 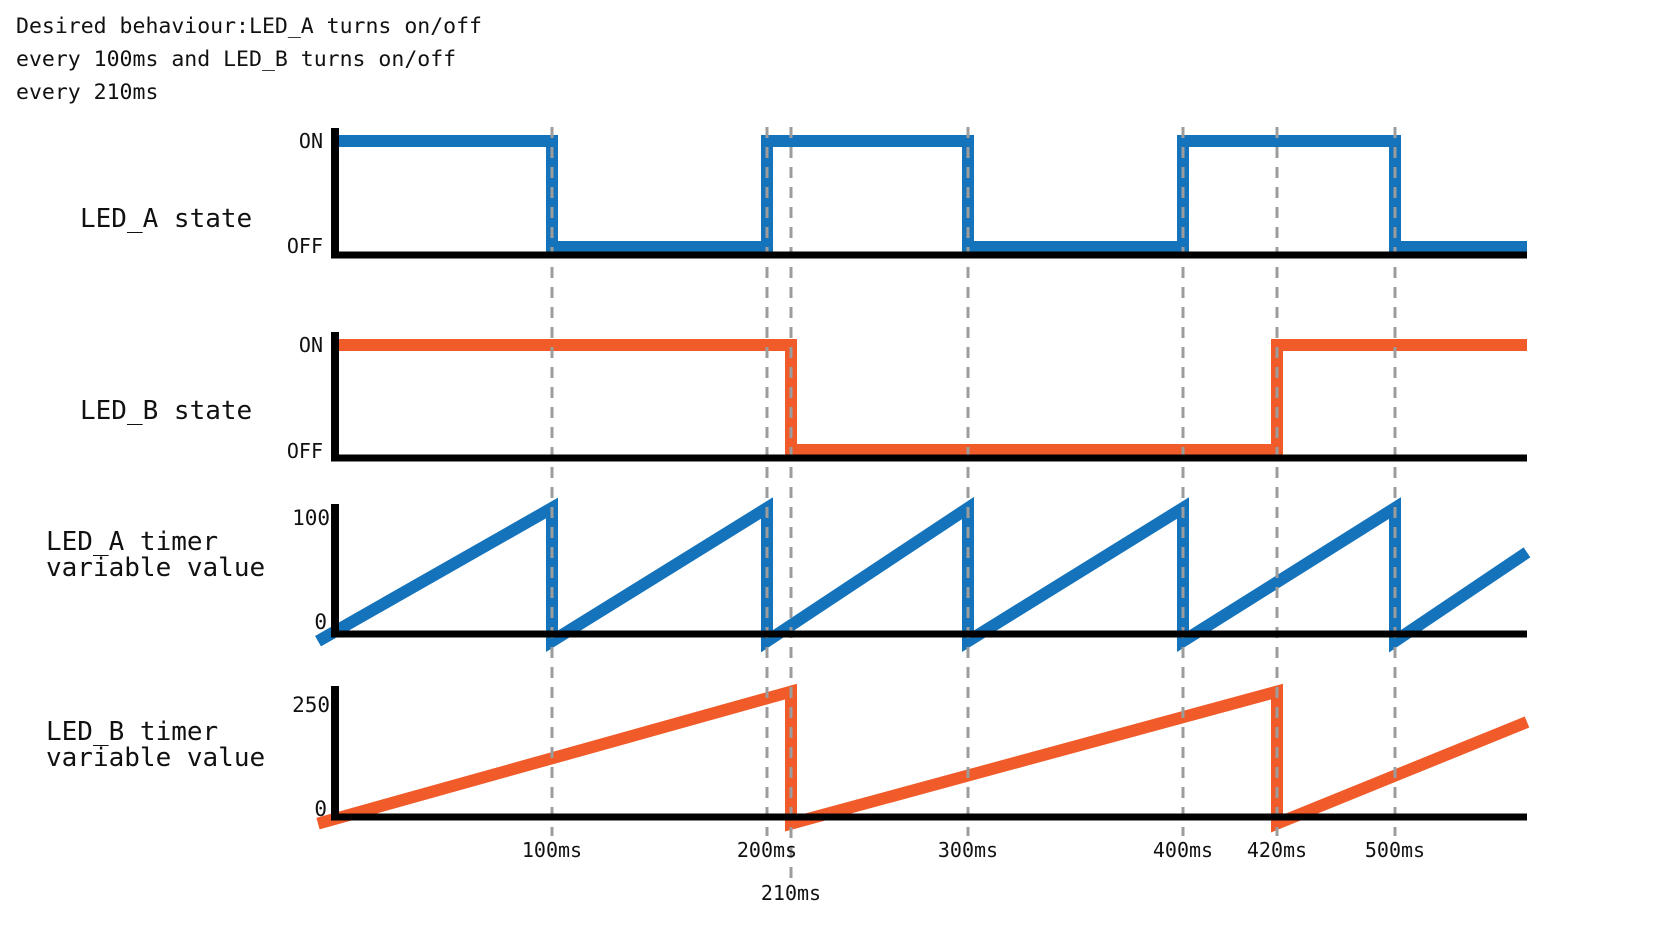 What do you see at coordinates (931, 194) in the screenshot?
I see `wave-led-a-state` at bounding box center [931, 194].